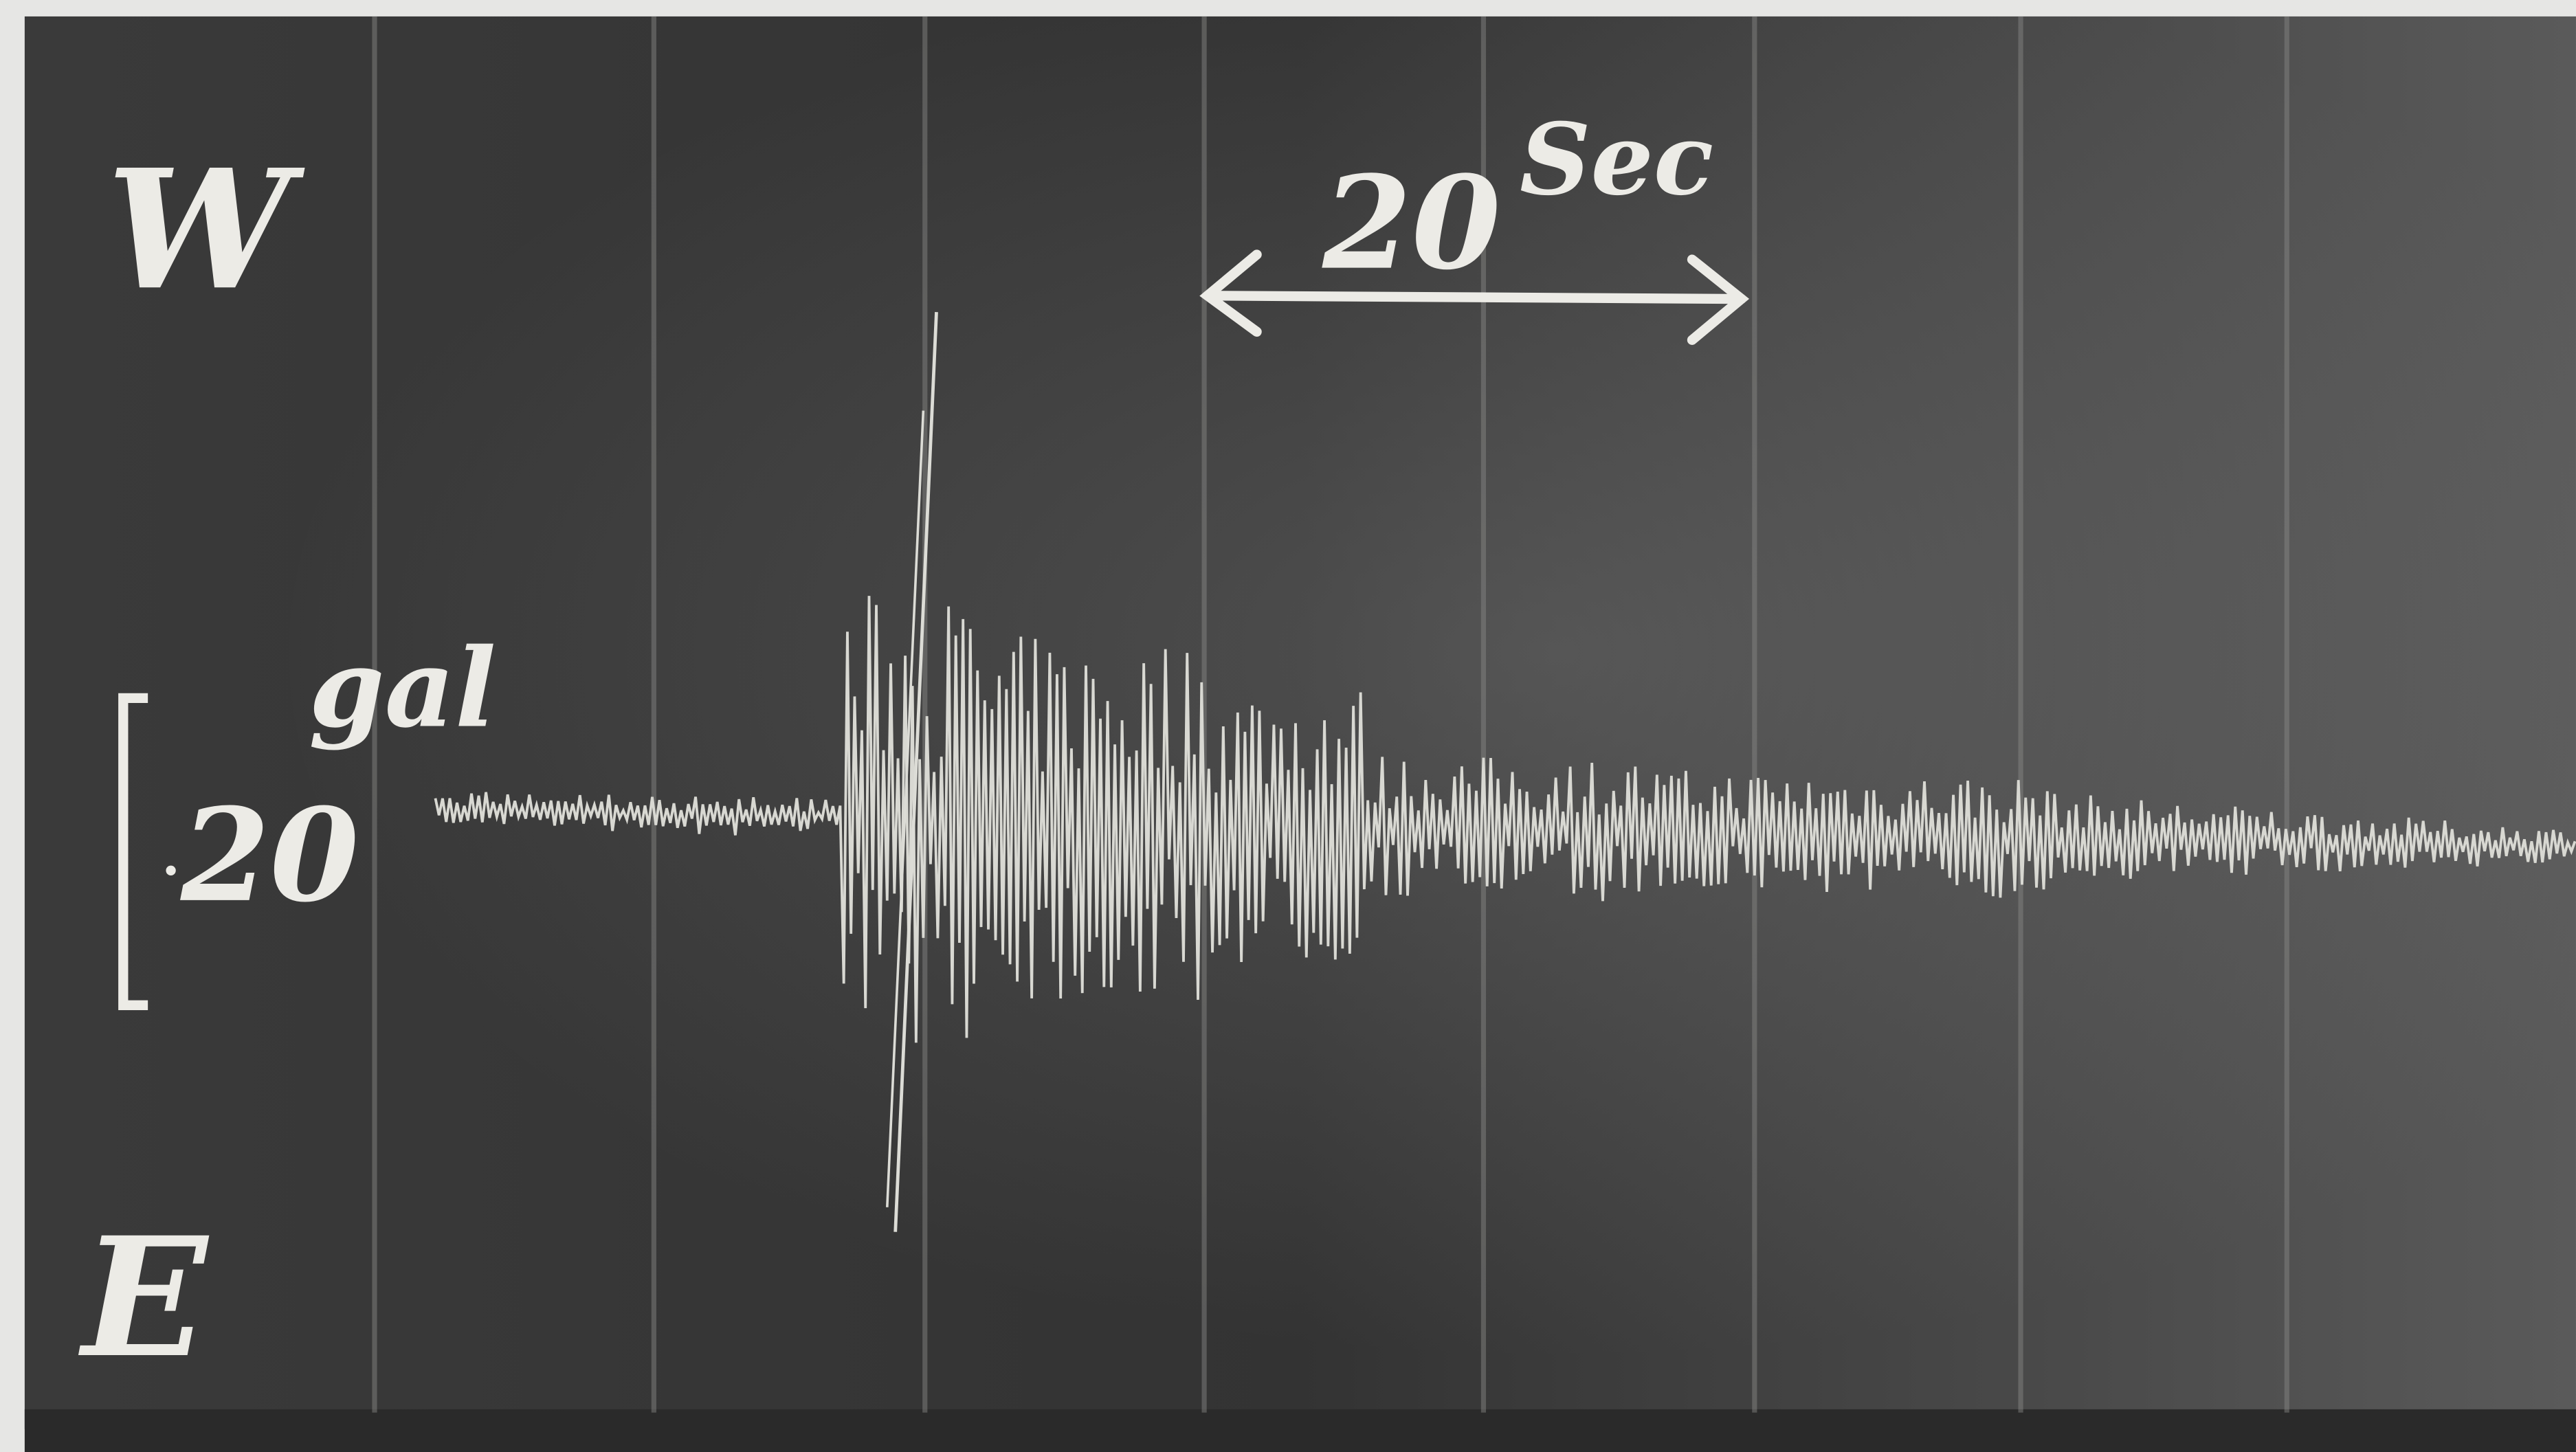  I want to click on amplitude-bracket, so click(133, 852).